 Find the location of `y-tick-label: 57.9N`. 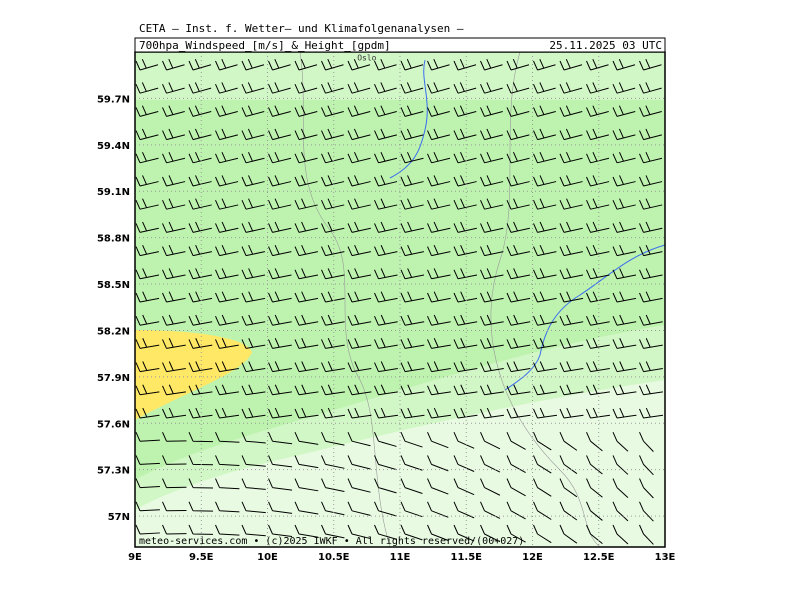

y-tick-label: 57.9N is located at coordinates (113, 378).